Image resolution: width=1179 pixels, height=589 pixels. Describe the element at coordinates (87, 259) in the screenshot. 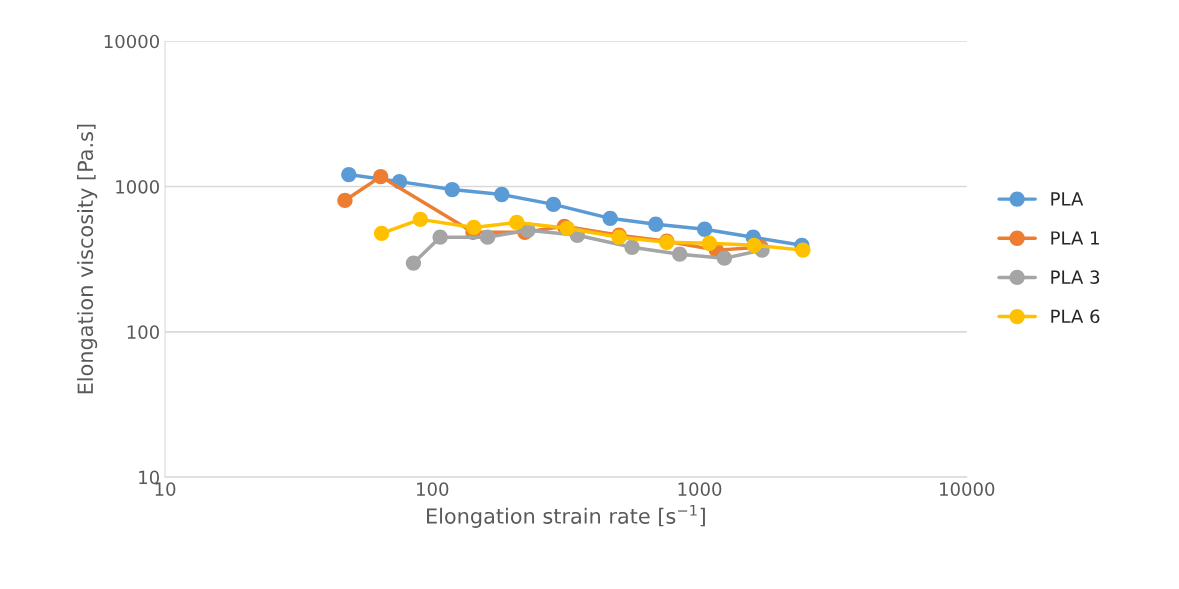

I see `y-axis-title: Elongation viscosity [Pa.s]` at that location.